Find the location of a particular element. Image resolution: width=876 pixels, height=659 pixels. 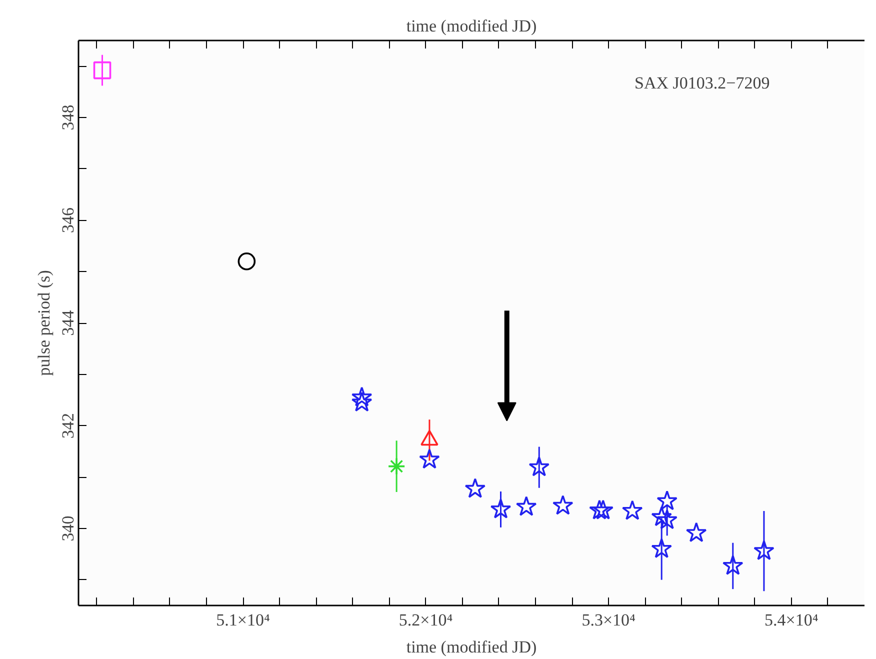

y-tick-label: 348 is located at coordinates (68, 117).